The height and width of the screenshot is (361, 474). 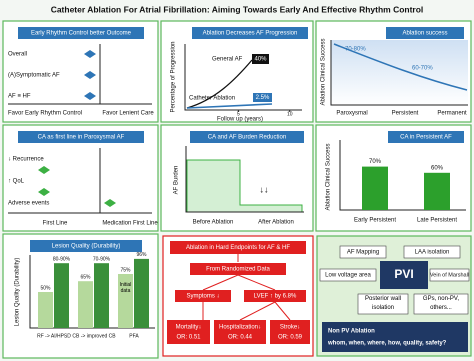 I want to click on panel-title: CA as first line in Paroxysmal AF, so click(x=81, y=138).